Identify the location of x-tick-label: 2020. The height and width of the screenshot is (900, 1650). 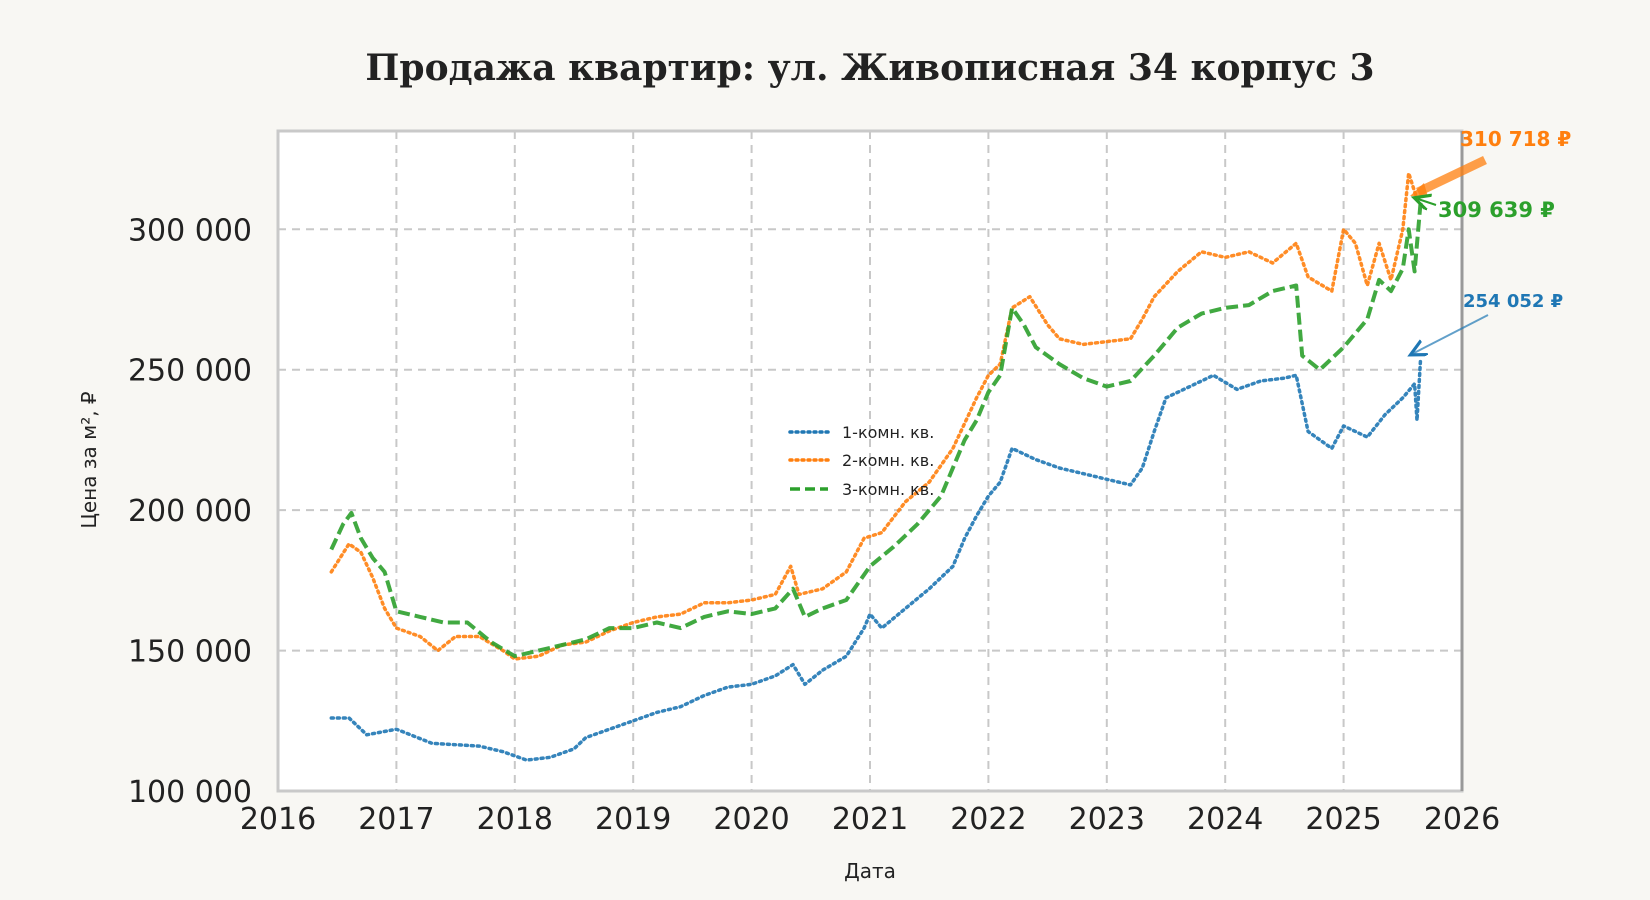
(751, 819).